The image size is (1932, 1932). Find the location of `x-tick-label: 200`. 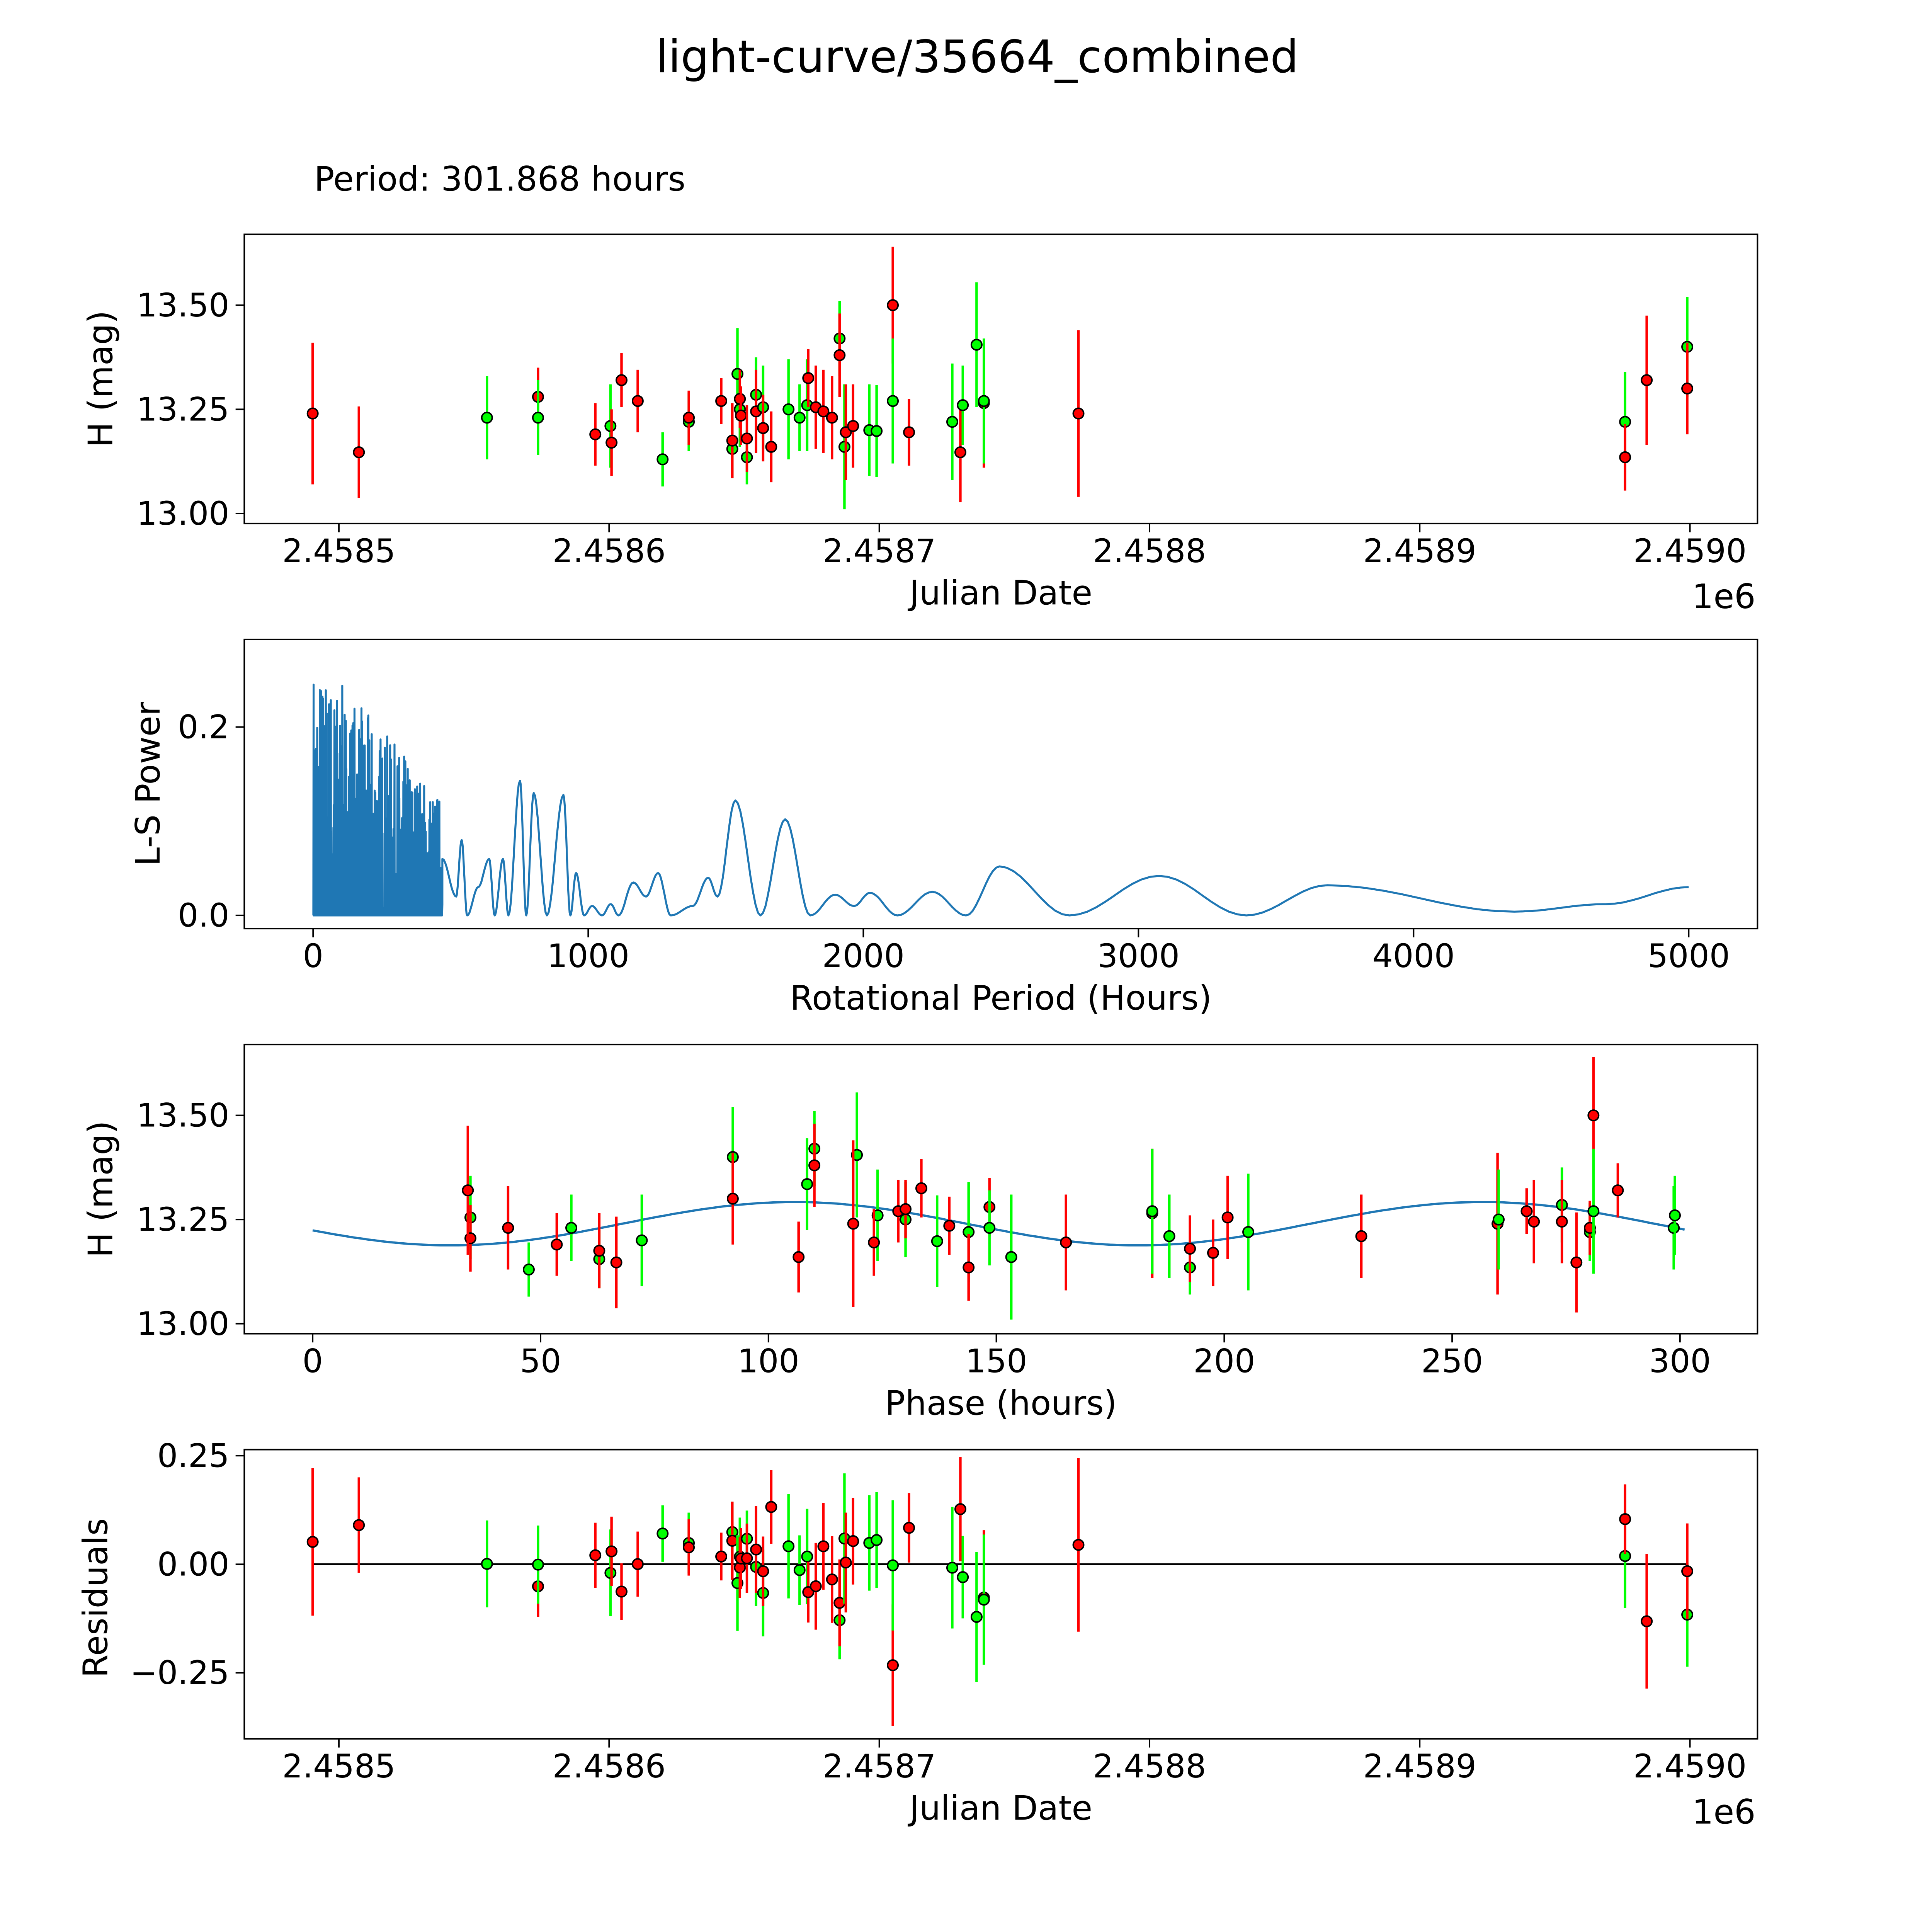

x-tick-label: 200 is located at coordinates (1224, 1361).